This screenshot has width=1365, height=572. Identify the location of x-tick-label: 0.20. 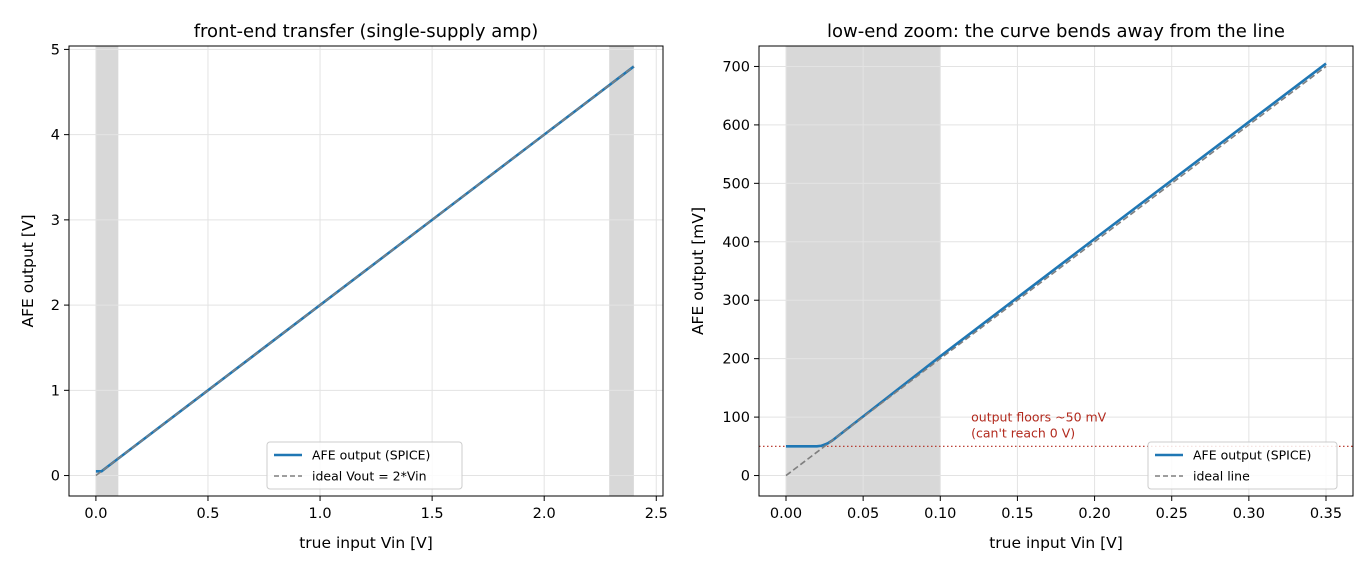
(1094, 514).